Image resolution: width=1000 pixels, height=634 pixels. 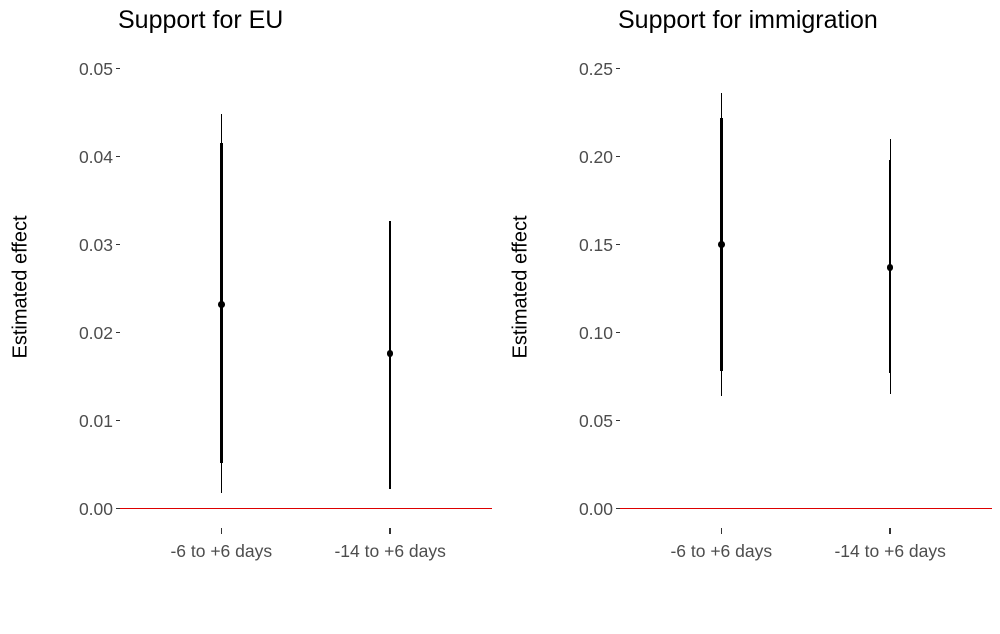 I want to click on plot-title: Support for immigration, so click(x=748, y=20).